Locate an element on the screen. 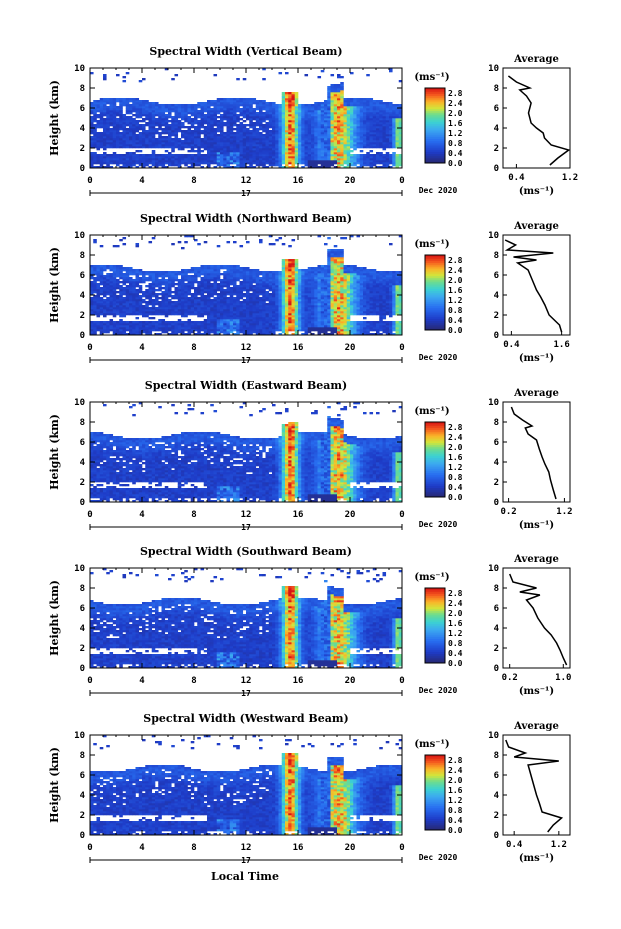  avg-x-tick-label: 1.0 is located at coordinates (563, 678).